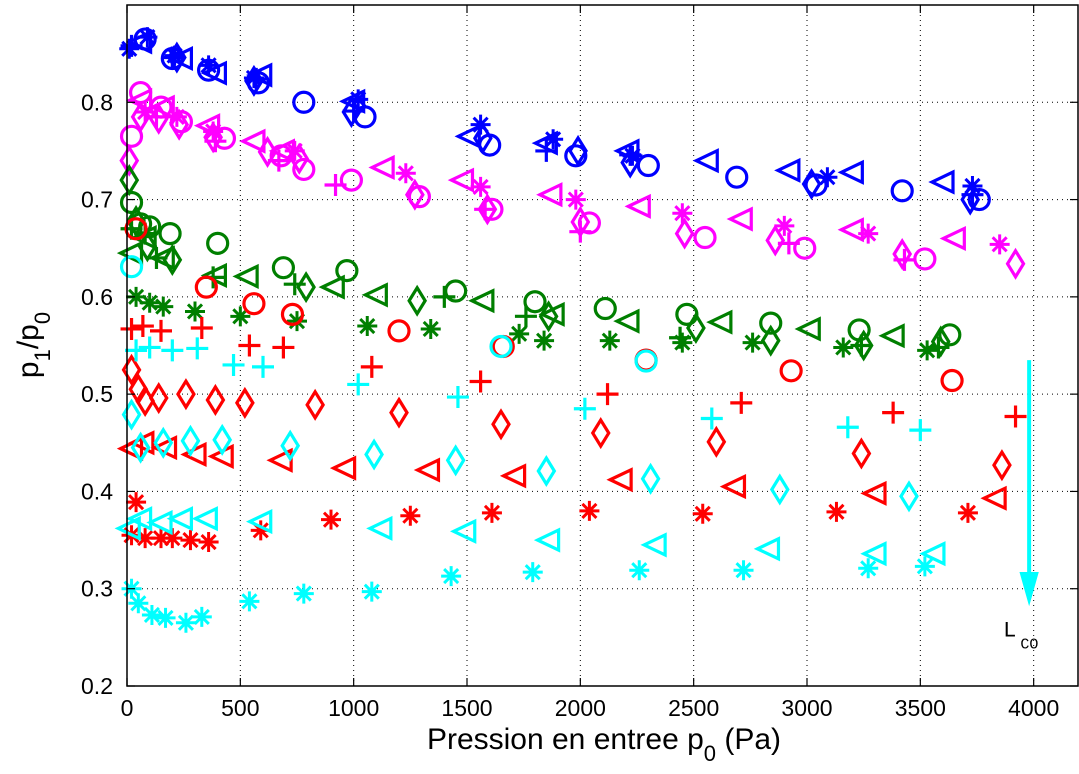 Image resolution: width=1079 pixels, height=774 pixels. What do you see at coordinates (97, 589) in the screenshot?
I see `y-tick-label: 0.3` at bounding box center [97, 589].